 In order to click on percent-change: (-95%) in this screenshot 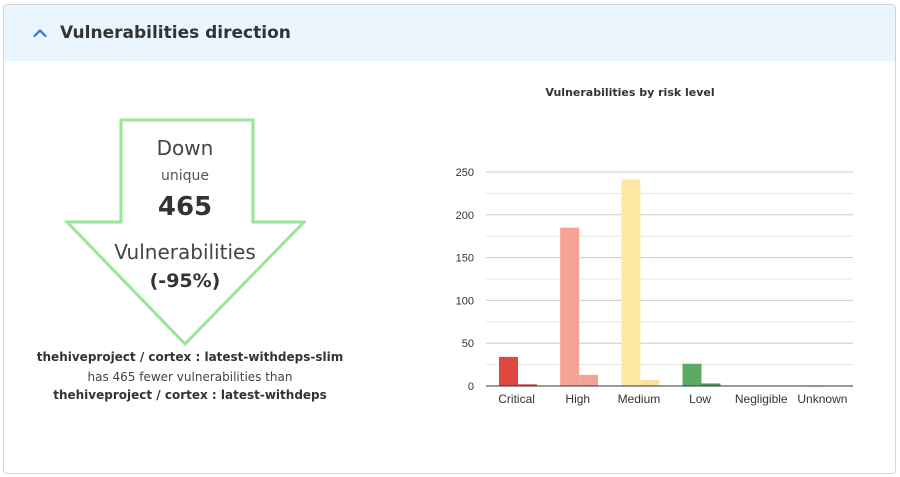, I will do `click(185, 281)`.